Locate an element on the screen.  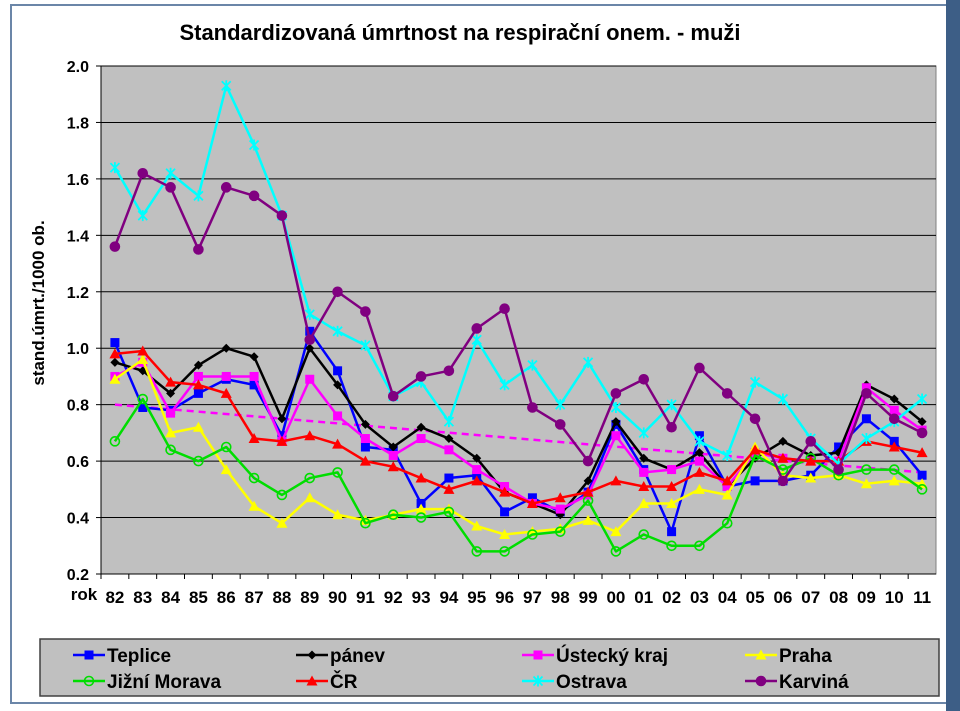
x-tick-label: 03 is located at coordinates (699, 597).